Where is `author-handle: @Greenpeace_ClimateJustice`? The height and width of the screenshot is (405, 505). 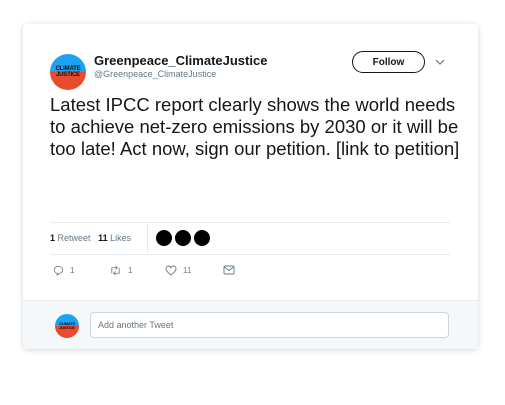 author-handle: @Greenpeace_ClimateJustice is located at coordinates (155, 74).